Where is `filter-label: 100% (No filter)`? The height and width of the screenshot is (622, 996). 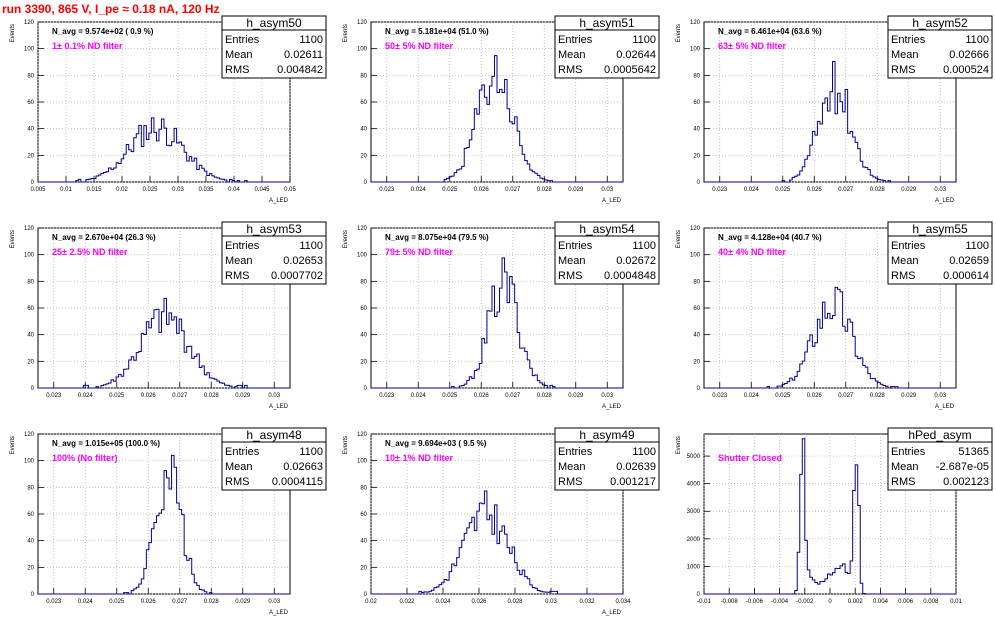
filter-label: 100% (No filter) is located at coordinates (85, 458).